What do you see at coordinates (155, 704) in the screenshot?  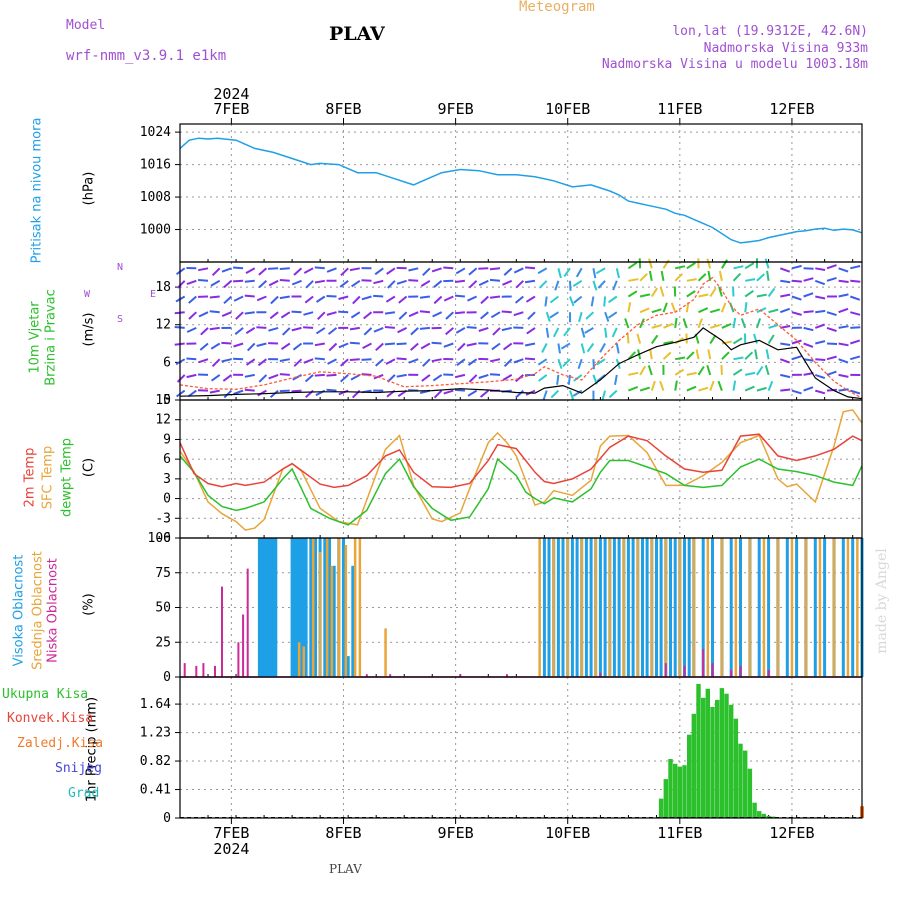 I see `ytick-label-4-4: 1.64` at bounding box center [155, 704].